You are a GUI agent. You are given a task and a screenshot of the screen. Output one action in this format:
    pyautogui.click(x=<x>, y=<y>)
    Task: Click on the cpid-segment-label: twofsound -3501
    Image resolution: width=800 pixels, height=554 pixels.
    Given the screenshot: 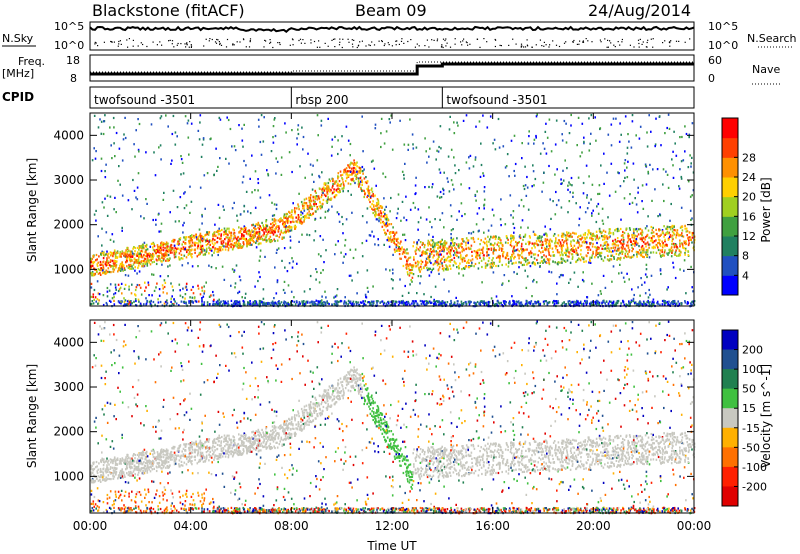 What is the action you would take?
    pyautogui.click(x=144, y=100)
    